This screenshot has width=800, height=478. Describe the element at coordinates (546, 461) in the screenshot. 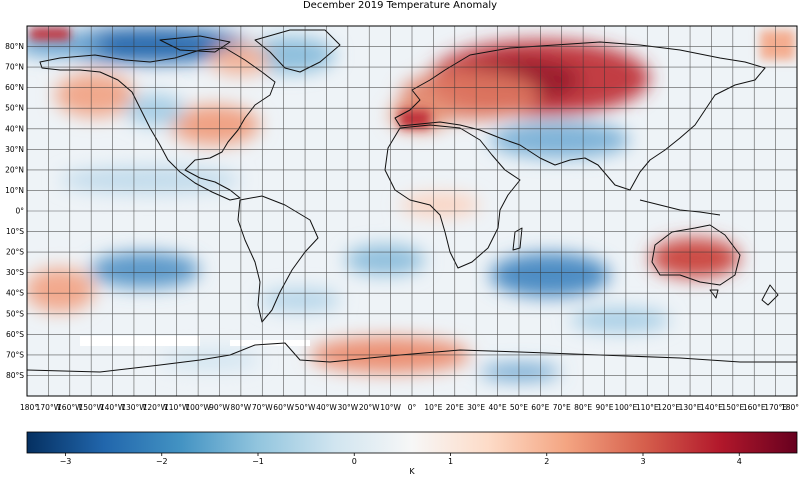

I see `colorbar-tick-label: 2` at that location.